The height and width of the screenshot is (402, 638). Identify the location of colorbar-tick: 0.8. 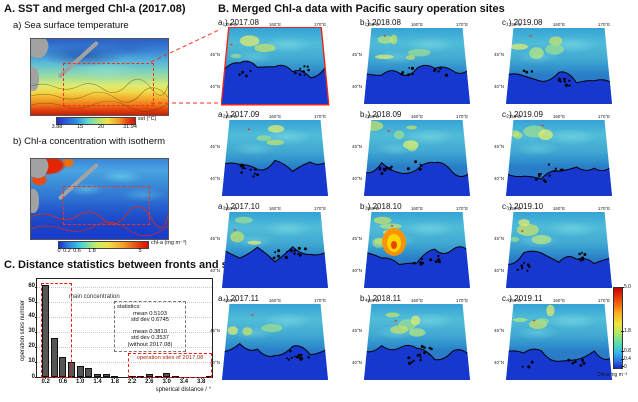
(627, 351).